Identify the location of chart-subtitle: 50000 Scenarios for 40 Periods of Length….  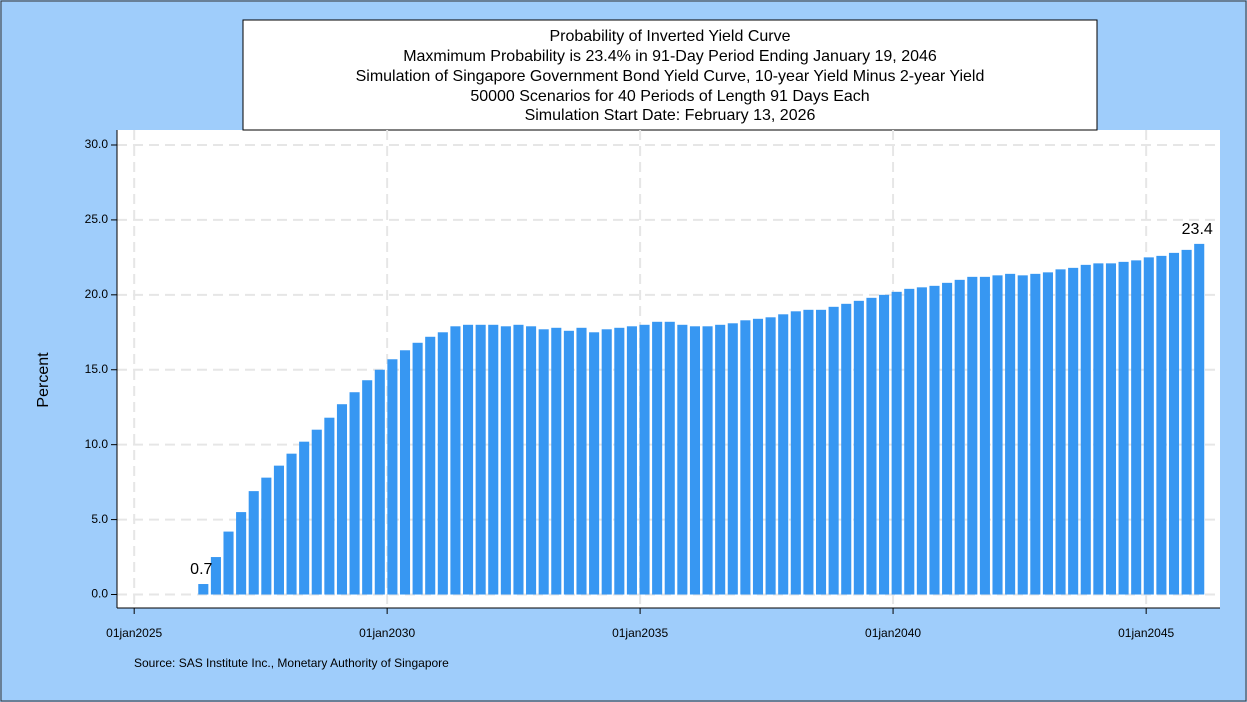
(669, 96).